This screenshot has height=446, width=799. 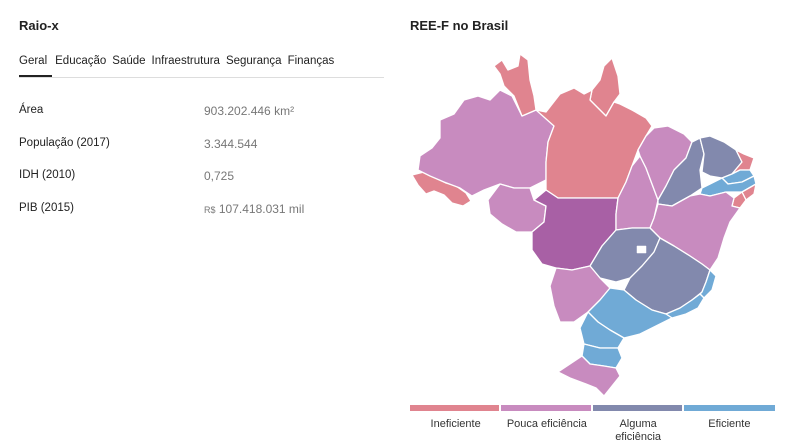 What do you see at coordinates (185, 61) in the screenshot?
I see `tab-infraestrutura: Infraestrutura` at bounding box center [185, 61].